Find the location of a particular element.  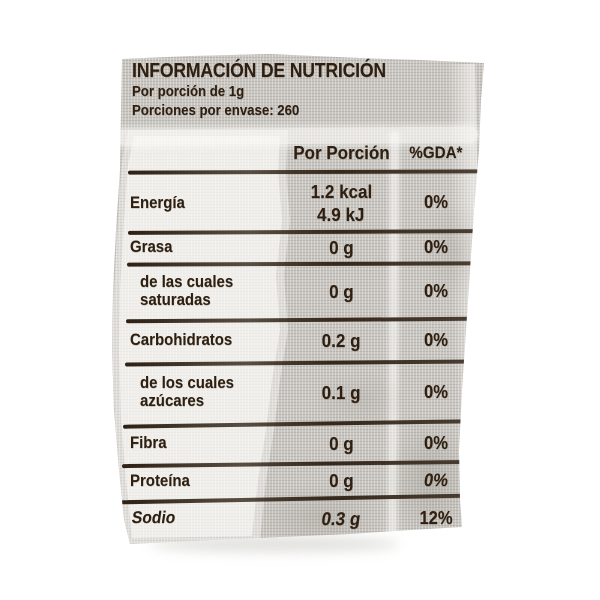

serving-size-line: Por porción de 1g is located at coordinates (297, 91).